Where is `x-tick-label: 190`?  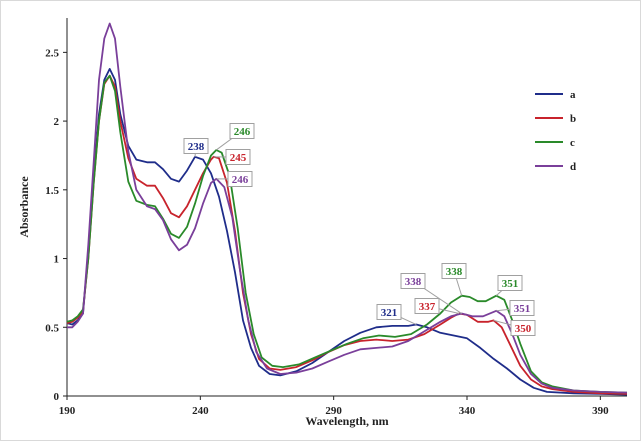
x-tick-label: 190 is located at coordinates (67, 411).